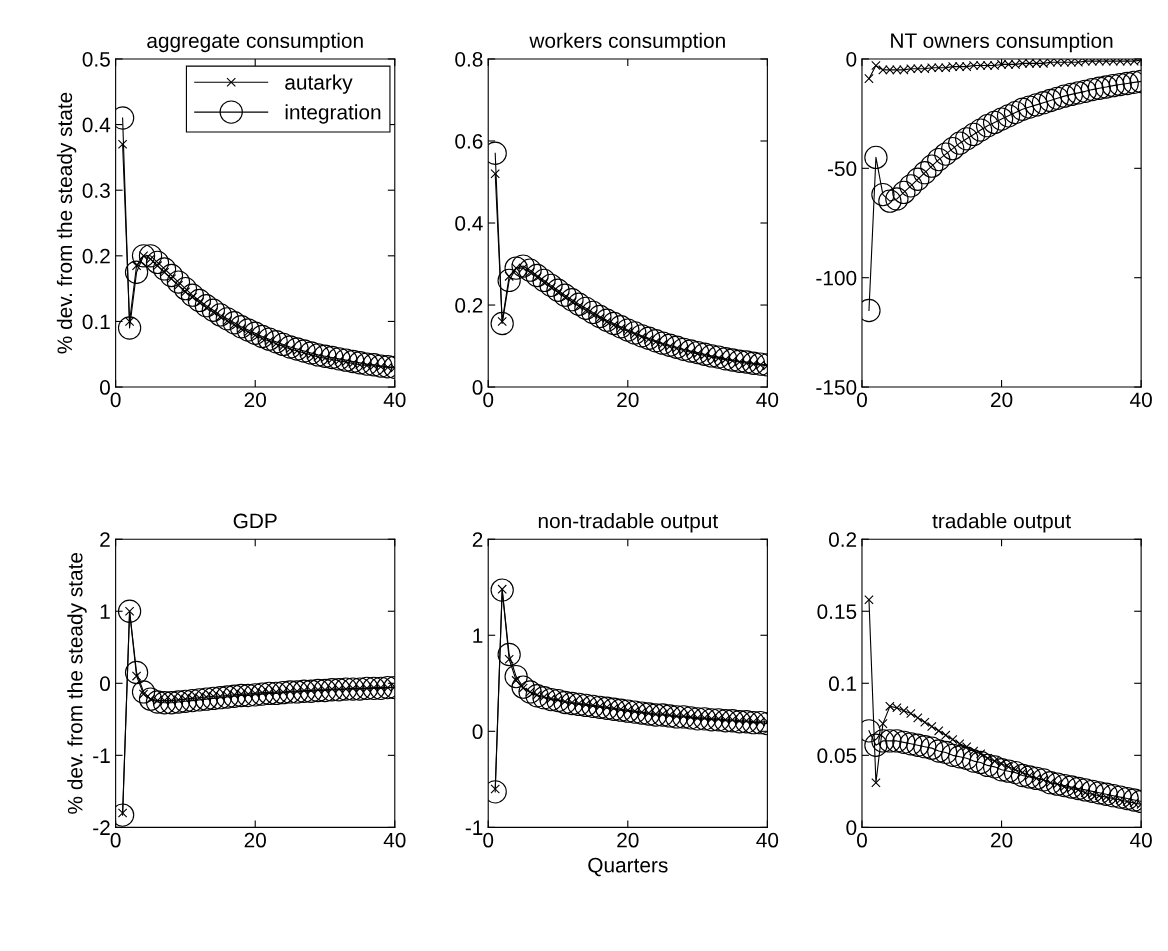 Image resolution: width=1168 pixels, height=951 pixels. What do you see at coordinates (469, 59) in the screenshot?
I see `y-tick-label: 0.8` at bounding box center [469, 59].